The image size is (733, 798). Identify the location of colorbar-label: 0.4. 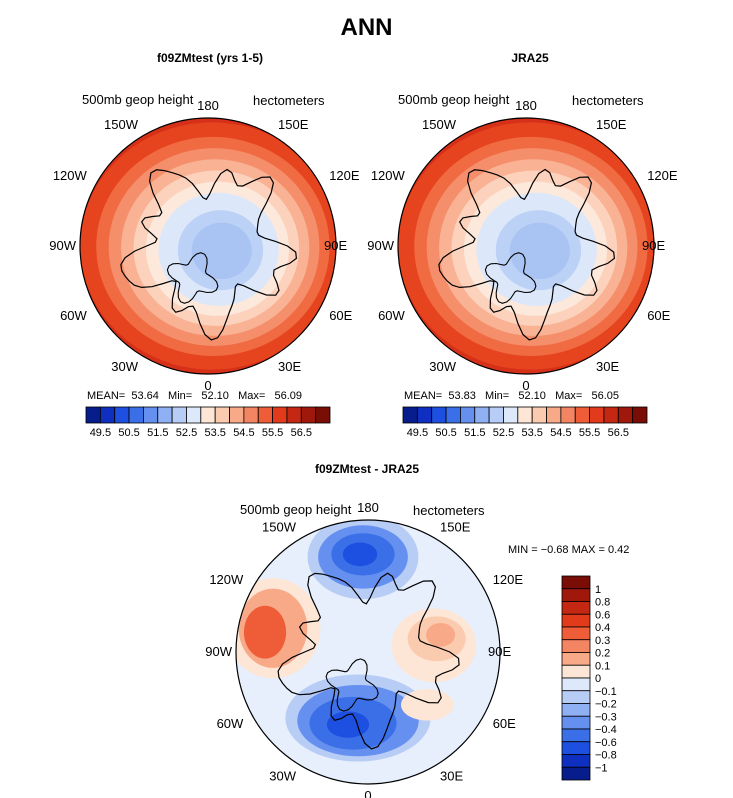
(602, 628).